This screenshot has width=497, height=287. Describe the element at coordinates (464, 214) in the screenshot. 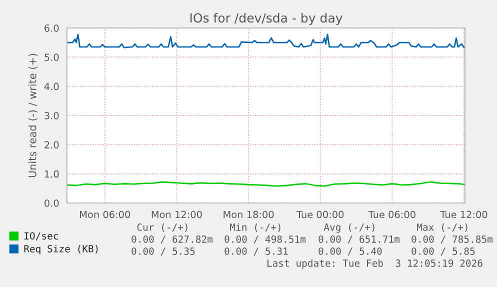

I see `x-tick-label: Tue 12:00` at that location.